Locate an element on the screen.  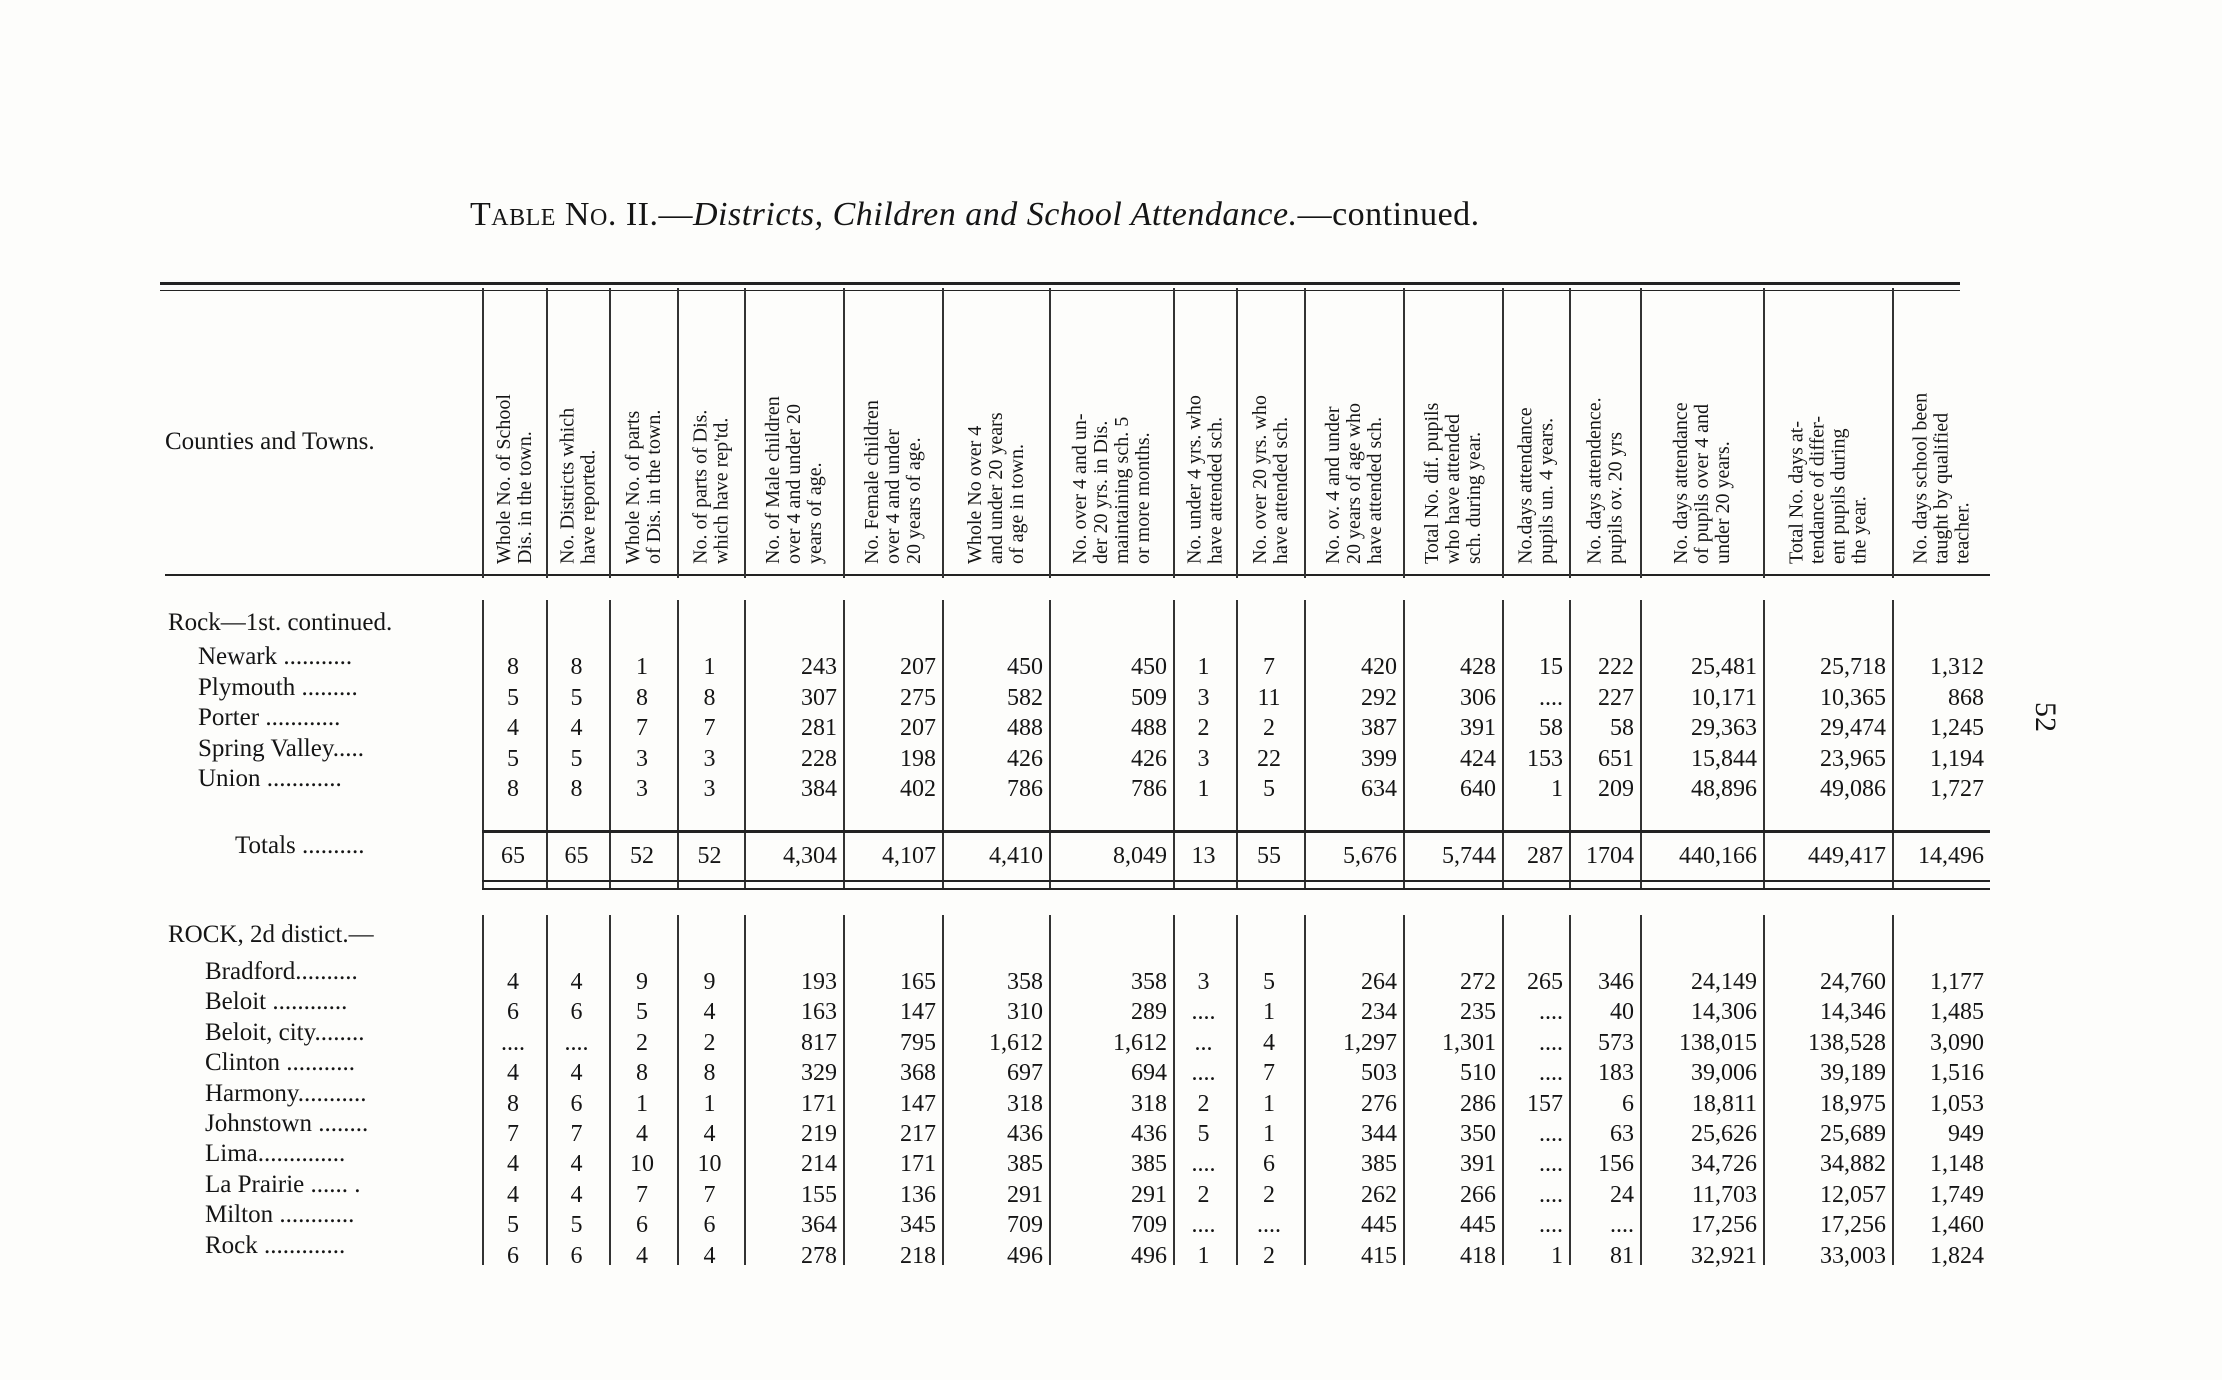
totals-row-cell: 4,410 is located at coordinates (1016, 856).